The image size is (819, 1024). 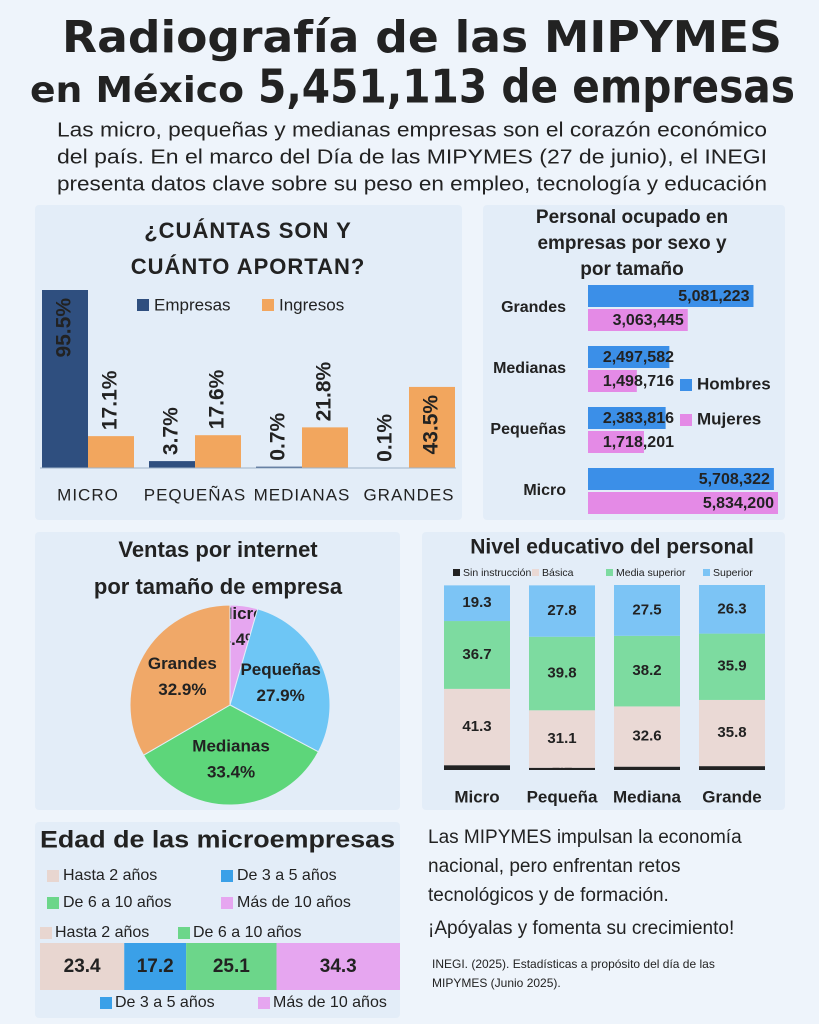 I want to click on slice-value: 32.9%, so click(x=182, y=689).